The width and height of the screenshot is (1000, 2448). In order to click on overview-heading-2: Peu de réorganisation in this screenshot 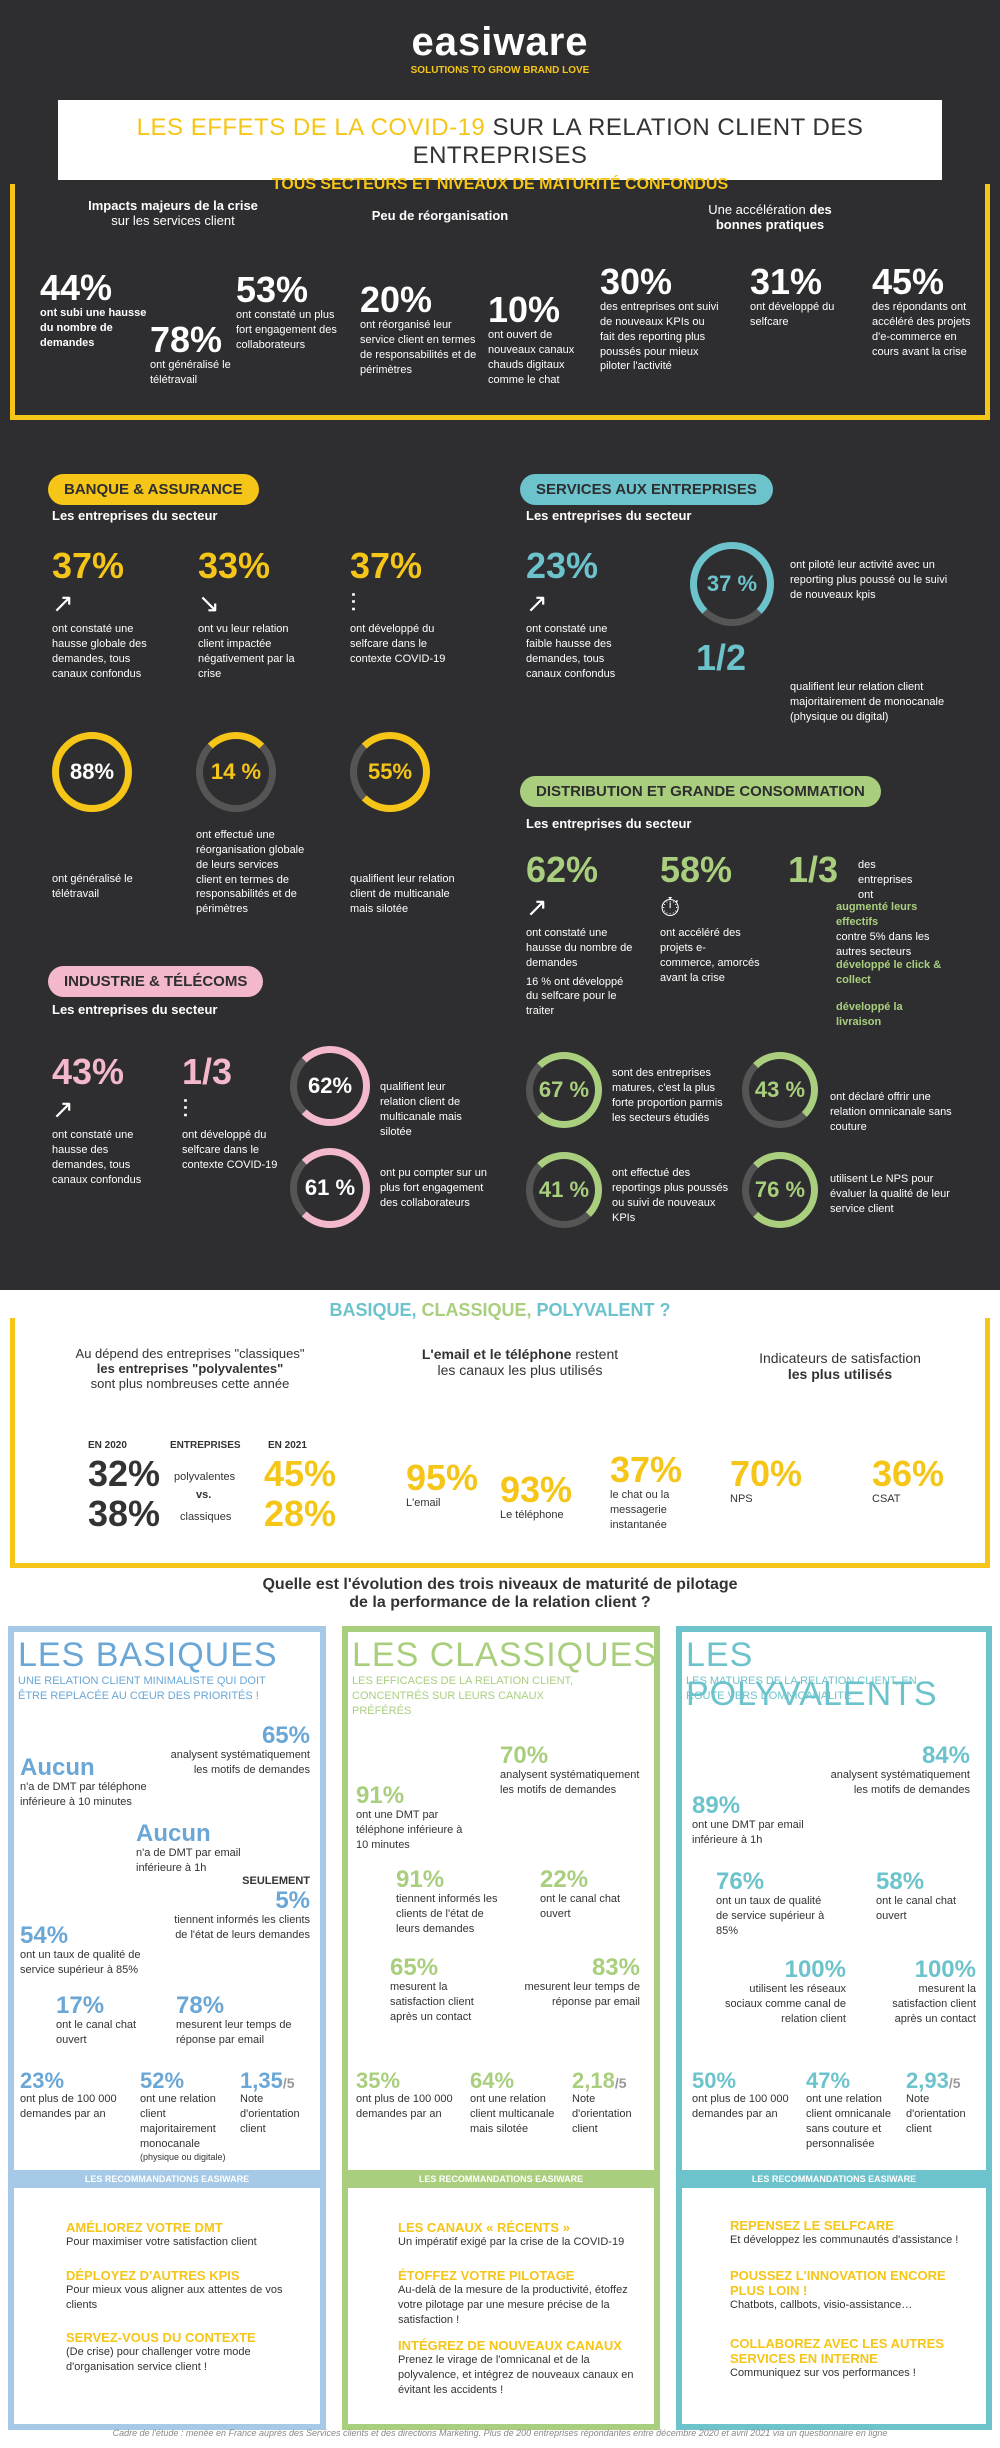, I will do `click(440, 215)`.